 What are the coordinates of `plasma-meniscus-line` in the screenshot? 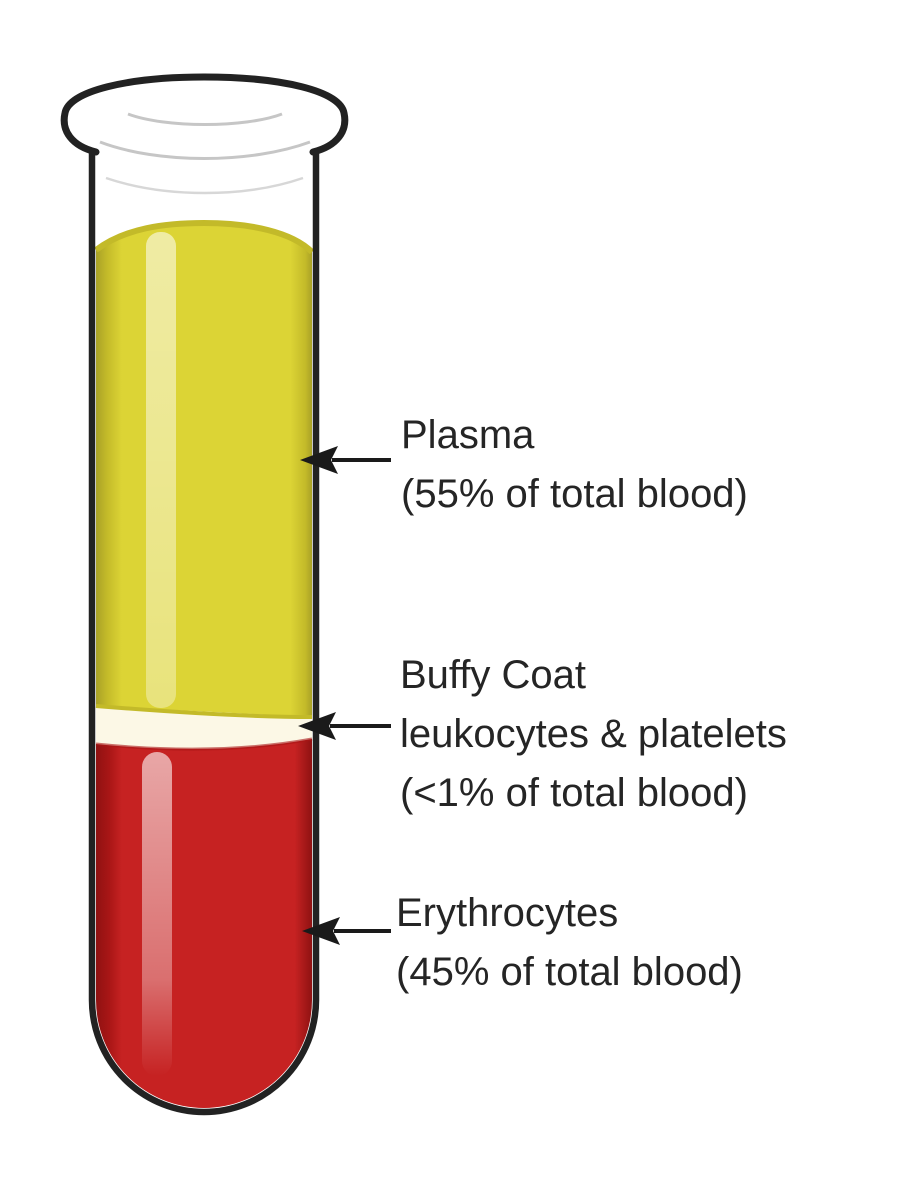 It's located at (204, 237).